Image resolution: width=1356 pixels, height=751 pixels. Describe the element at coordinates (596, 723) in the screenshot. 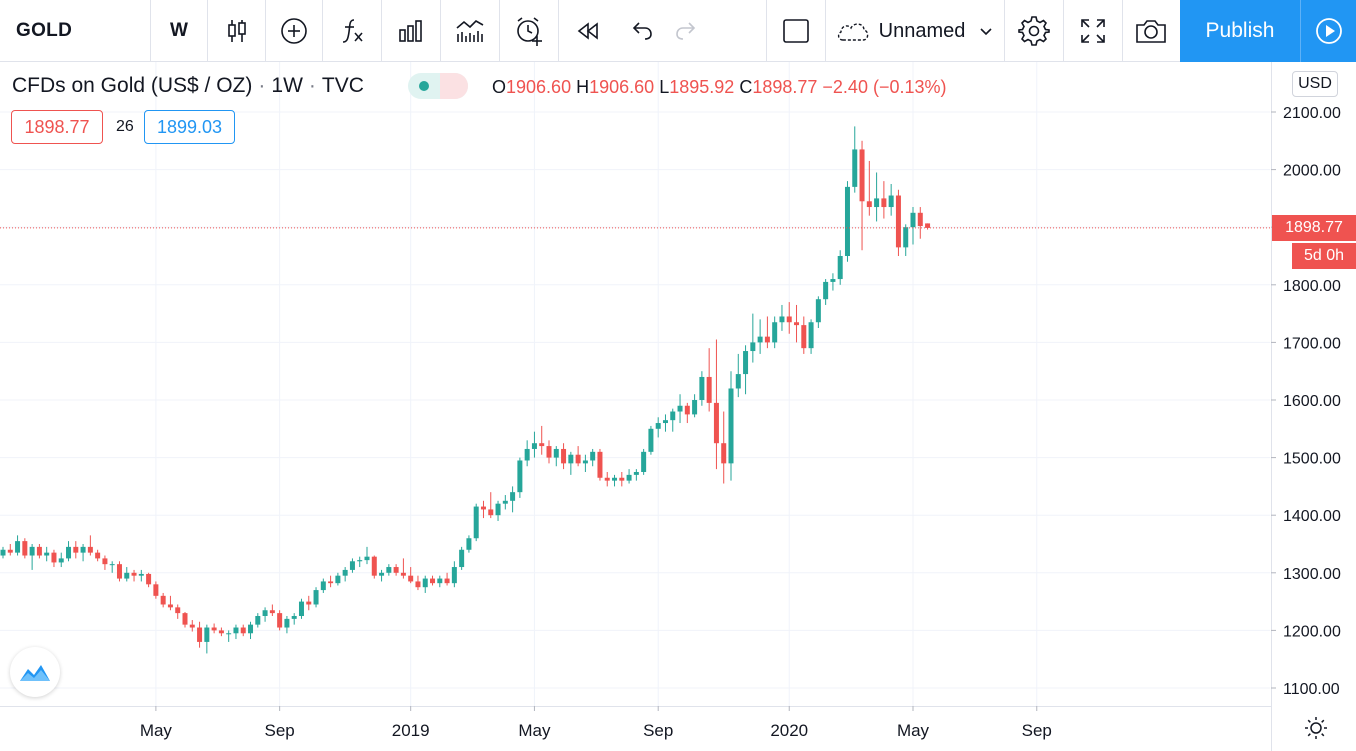

I see `time-axis: May Sep 2019 May Sep 2020 May Sep` at that location.